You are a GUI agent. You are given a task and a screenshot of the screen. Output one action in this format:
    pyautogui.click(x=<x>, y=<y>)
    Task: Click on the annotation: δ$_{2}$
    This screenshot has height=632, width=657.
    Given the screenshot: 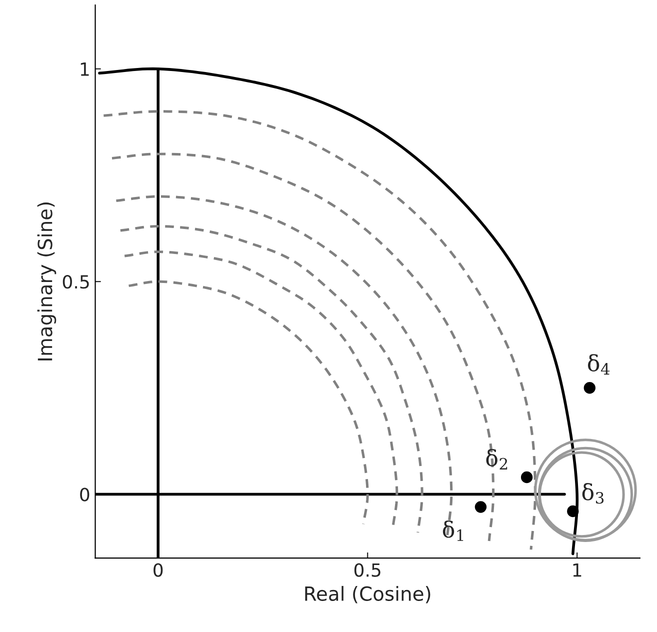 What is the action you would take?
    pyautogui.click(x=497, y=459)
    